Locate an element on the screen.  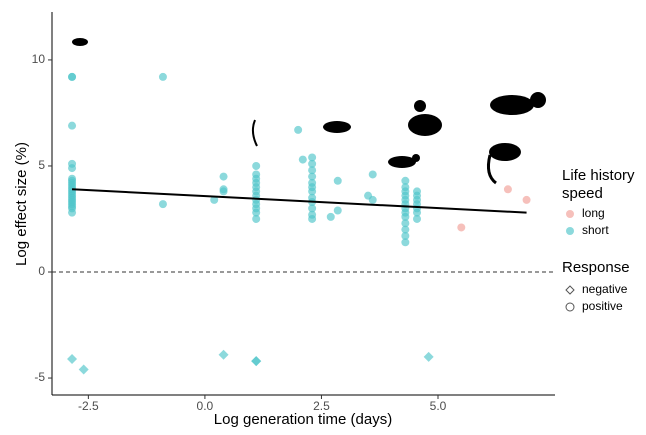
trend-line is located at coordinates (299, 201).